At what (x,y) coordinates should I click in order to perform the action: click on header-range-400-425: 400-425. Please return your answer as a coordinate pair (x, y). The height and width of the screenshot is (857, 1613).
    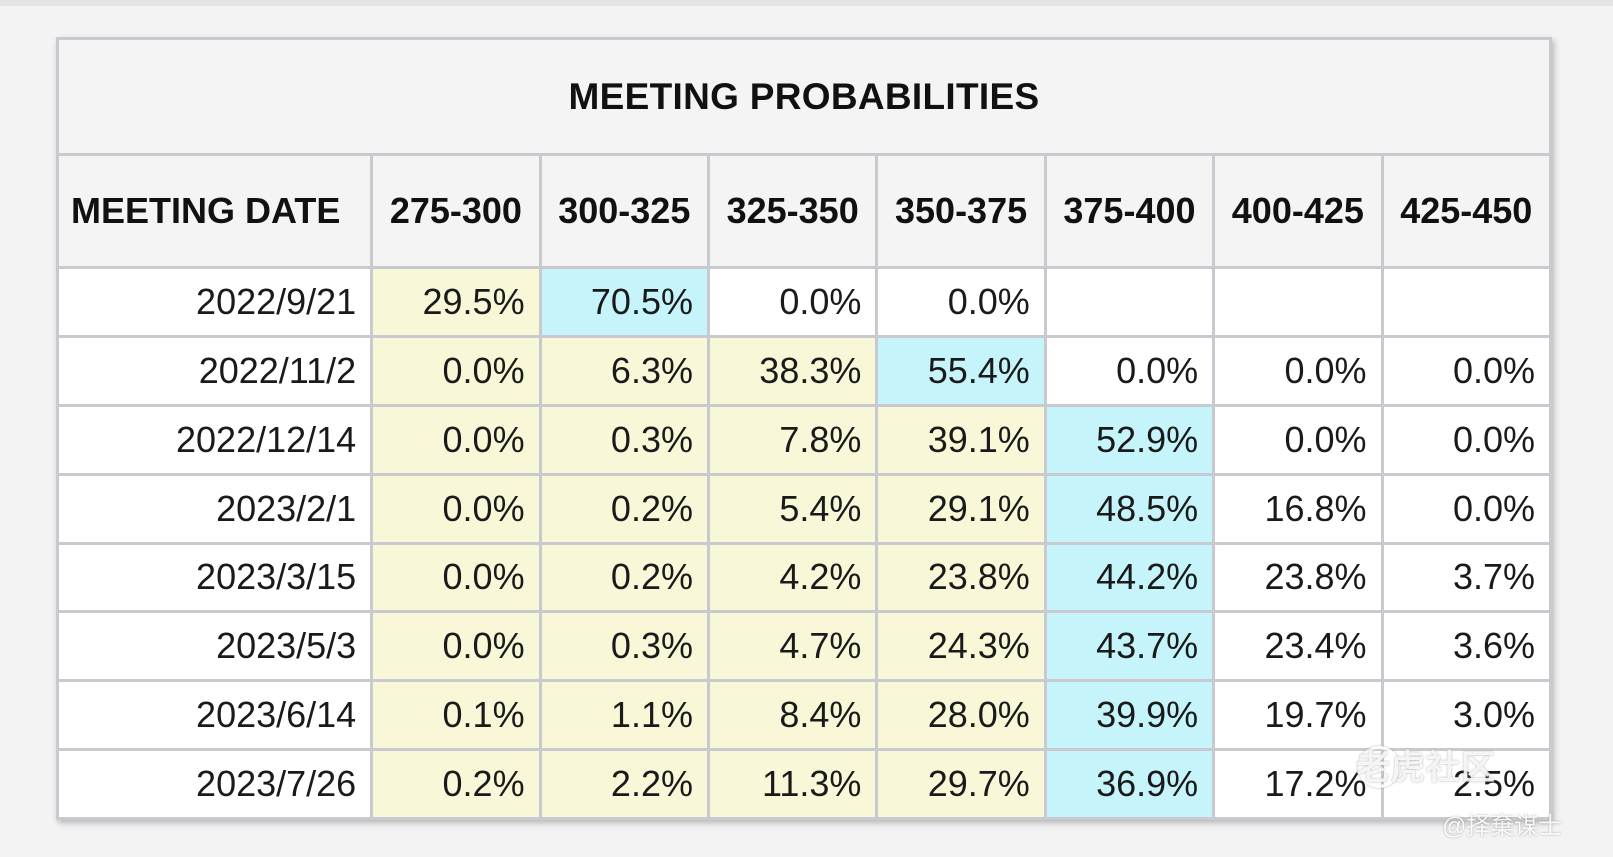
    Looking at the image, I should click on (1298, 211).